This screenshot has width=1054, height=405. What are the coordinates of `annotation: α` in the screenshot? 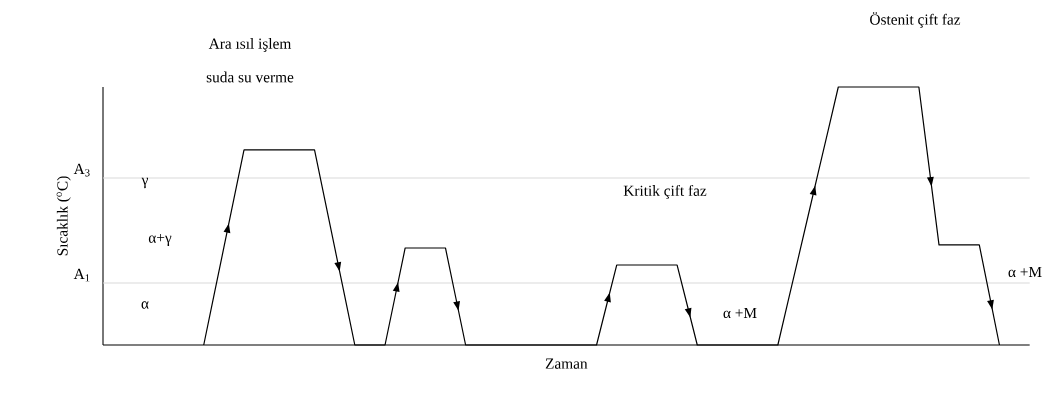 It's located at (145, 305).